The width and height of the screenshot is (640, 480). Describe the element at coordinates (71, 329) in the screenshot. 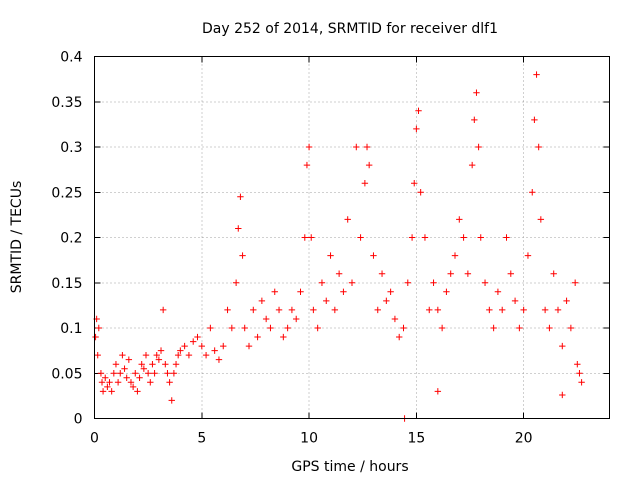

I see `y-tick-label: 0.1` at that location.